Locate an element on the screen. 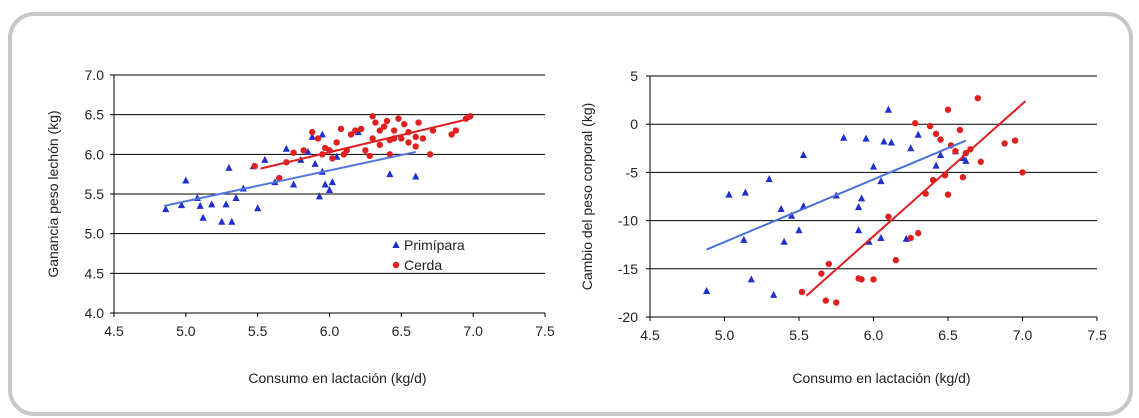  y-tick-label: 7.0 is located at coordinates (95, 75).